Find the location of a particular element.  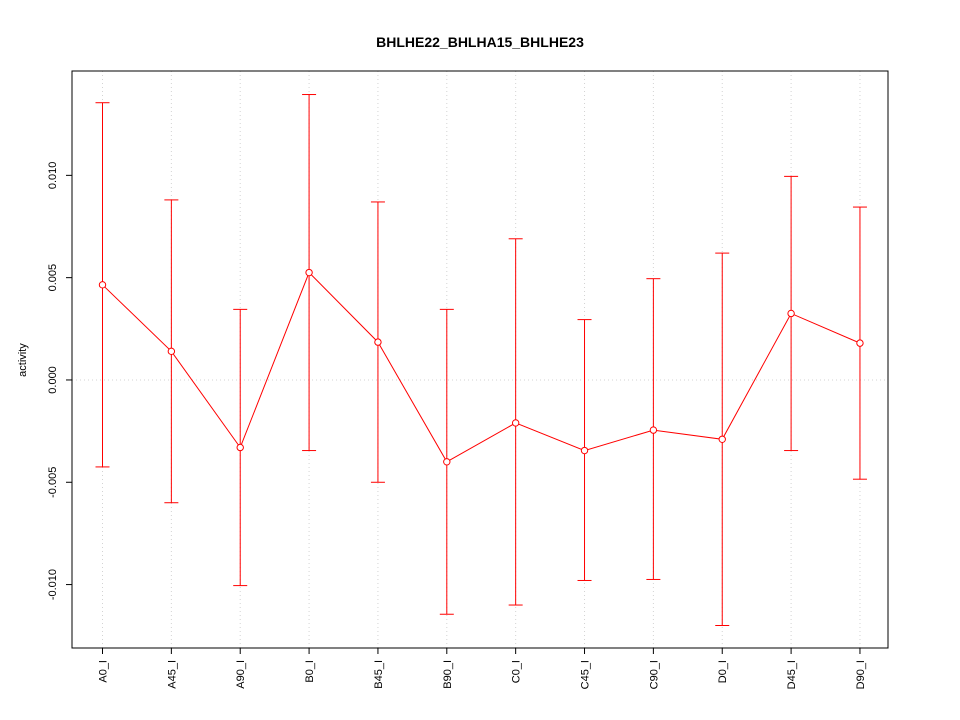

y-tick-label: -0.010 is located at coordinates (53, 584).